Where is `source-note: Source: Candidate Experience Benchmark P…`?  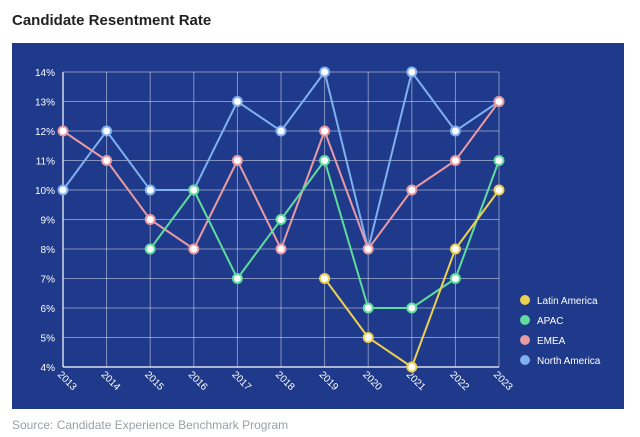 source-note: Source: Candidate Experience Benchmark P… is located at coordinates (150, 425).